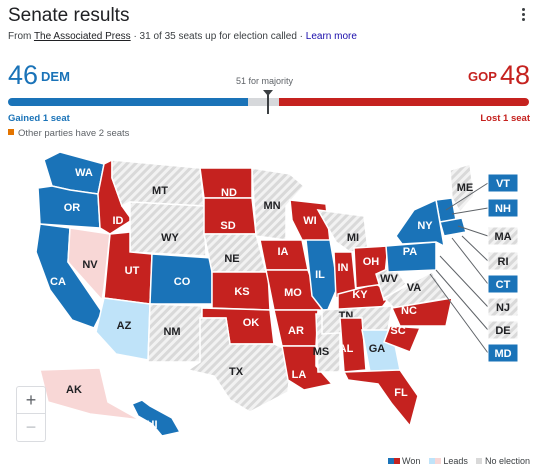  Describe the element at coordinates (296, 331) in the screenshot. I see `state-label: AR` at that location.